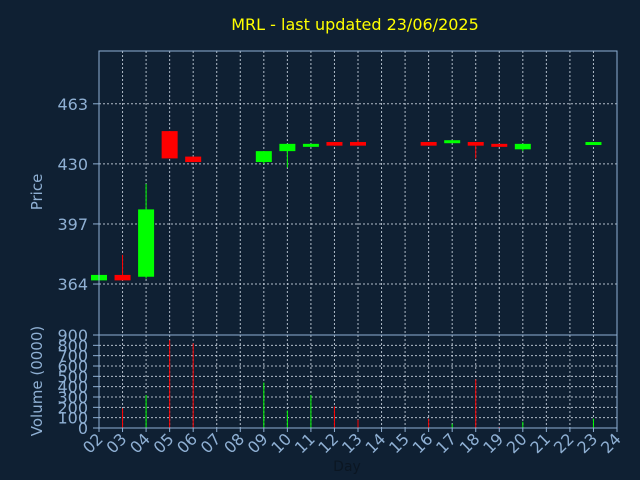  Describe the element at coordinates (72, 345) in the screenshot. I see `volume-tick-label: 800` at that location.